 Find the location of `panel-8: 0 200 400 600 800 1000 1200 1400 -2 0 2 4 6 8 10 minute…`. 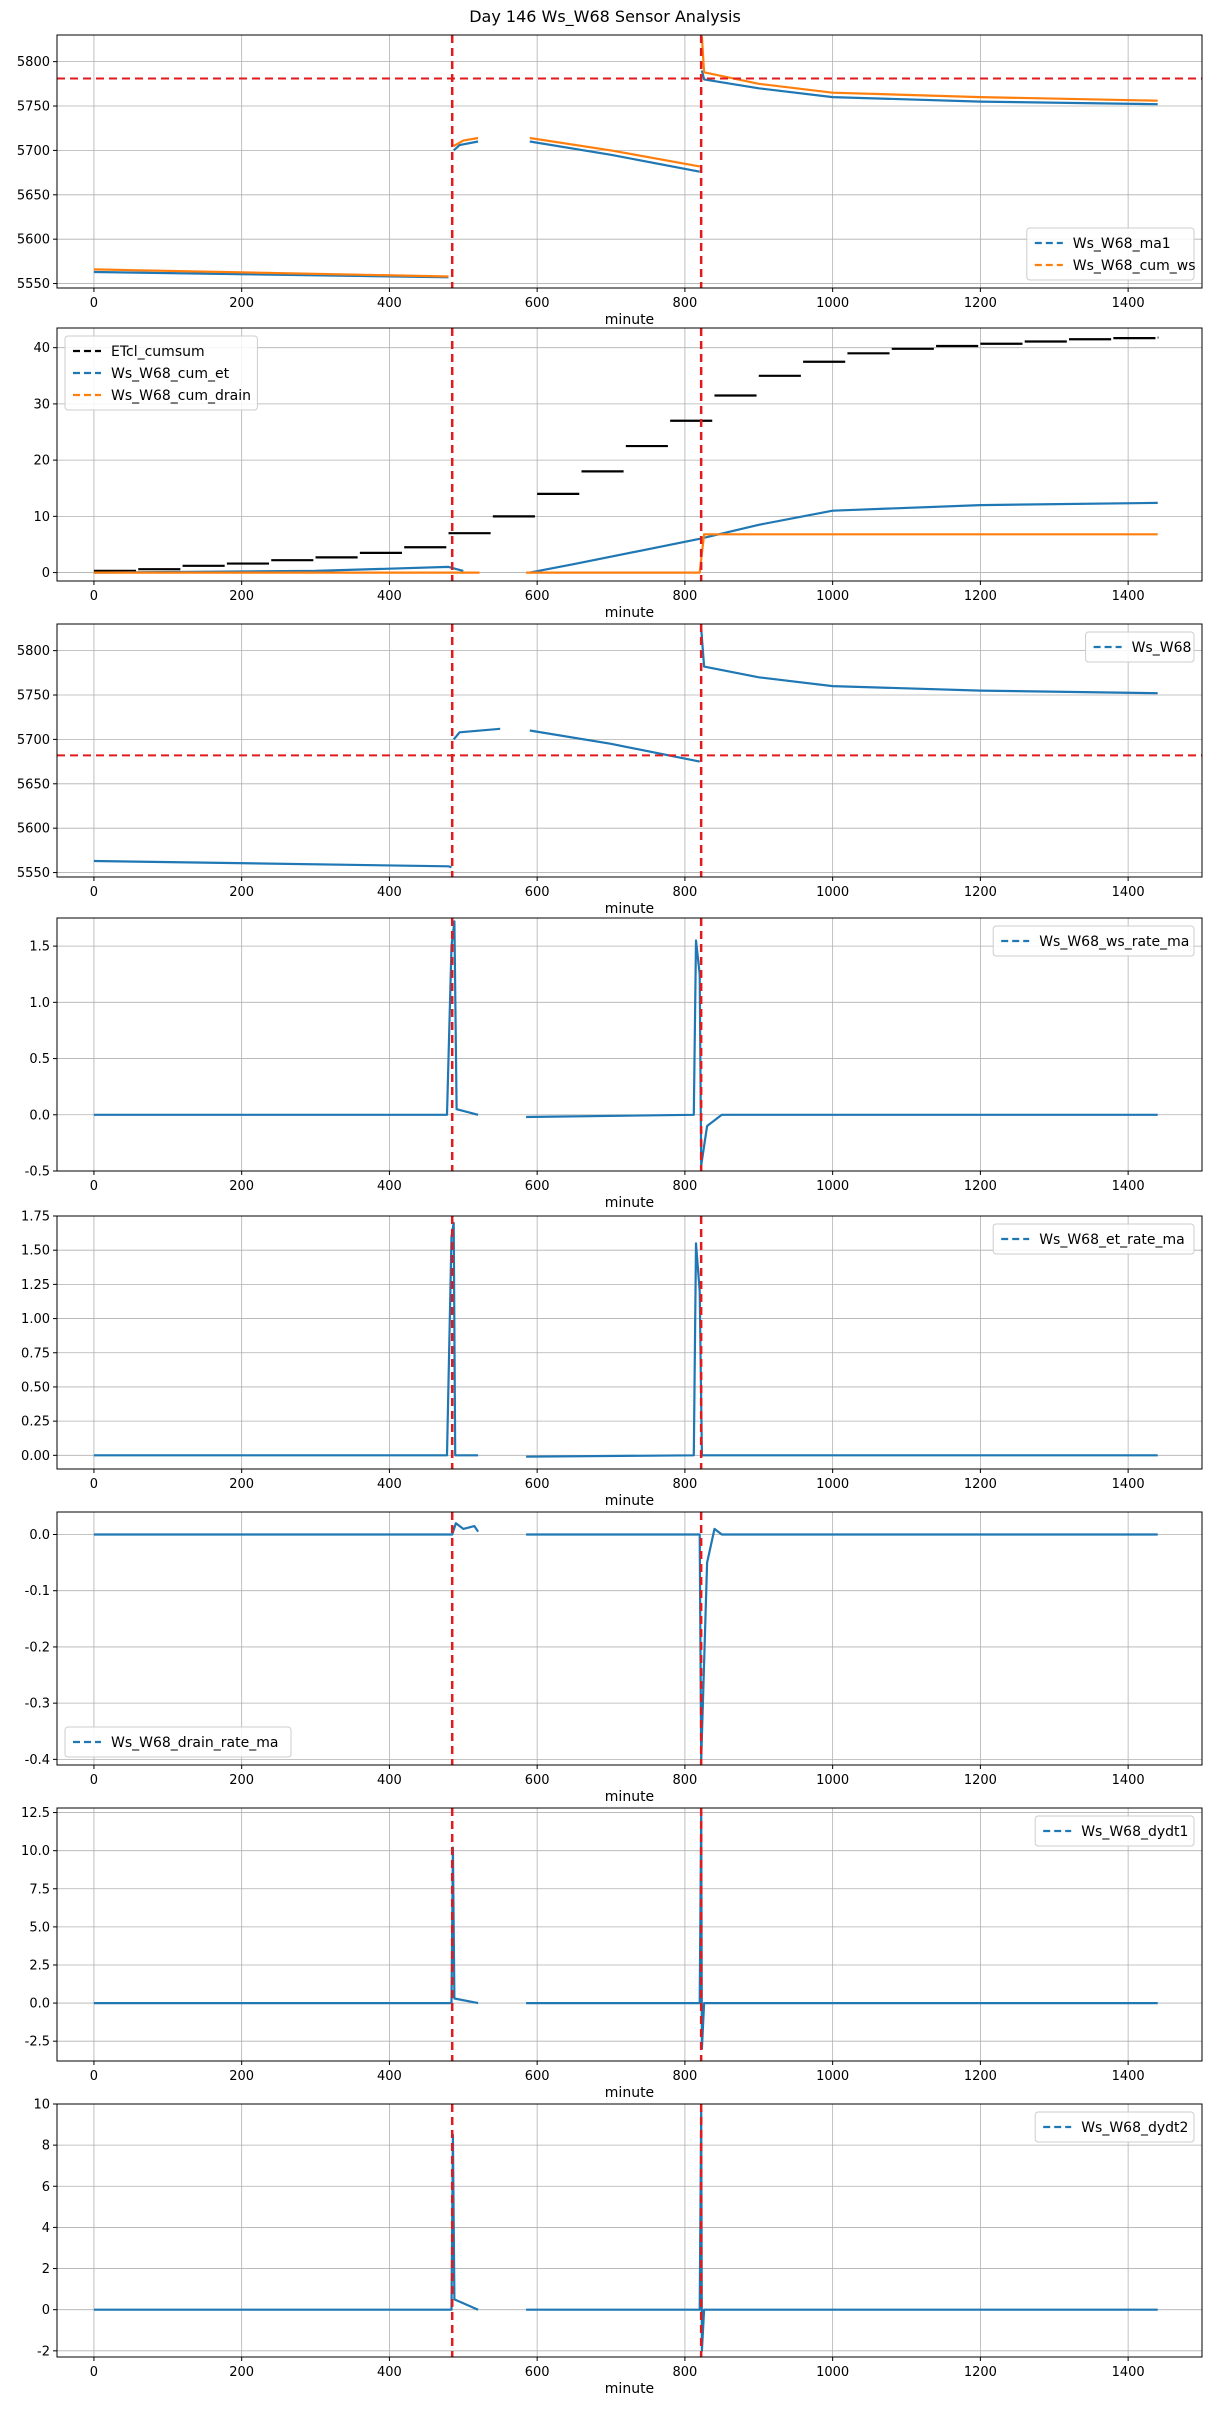

panel-8: 0 200 400 600 800 1000 1200 1400 -2 0 2 4 6 8 10 minute… is located at coordinates (618, 2247).